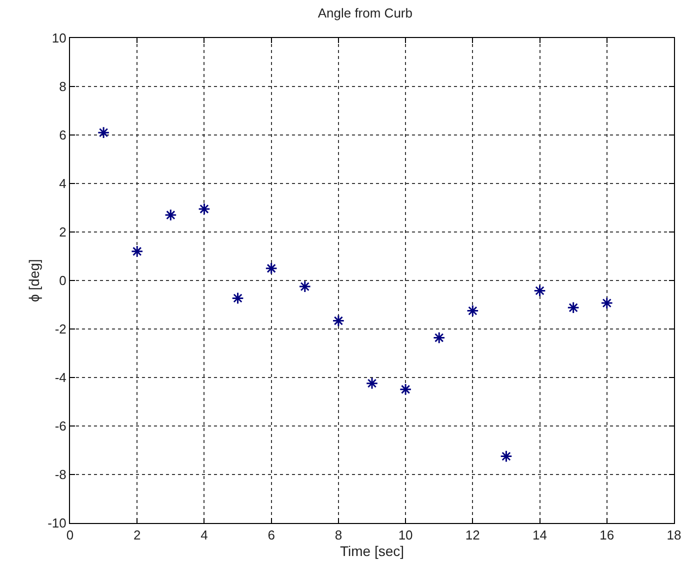 The image size is (689, 573). What do you see at coordinates (472, 535) in the screenshot?
I see `x-tick-label: 12` at bounding box center [472, 535].